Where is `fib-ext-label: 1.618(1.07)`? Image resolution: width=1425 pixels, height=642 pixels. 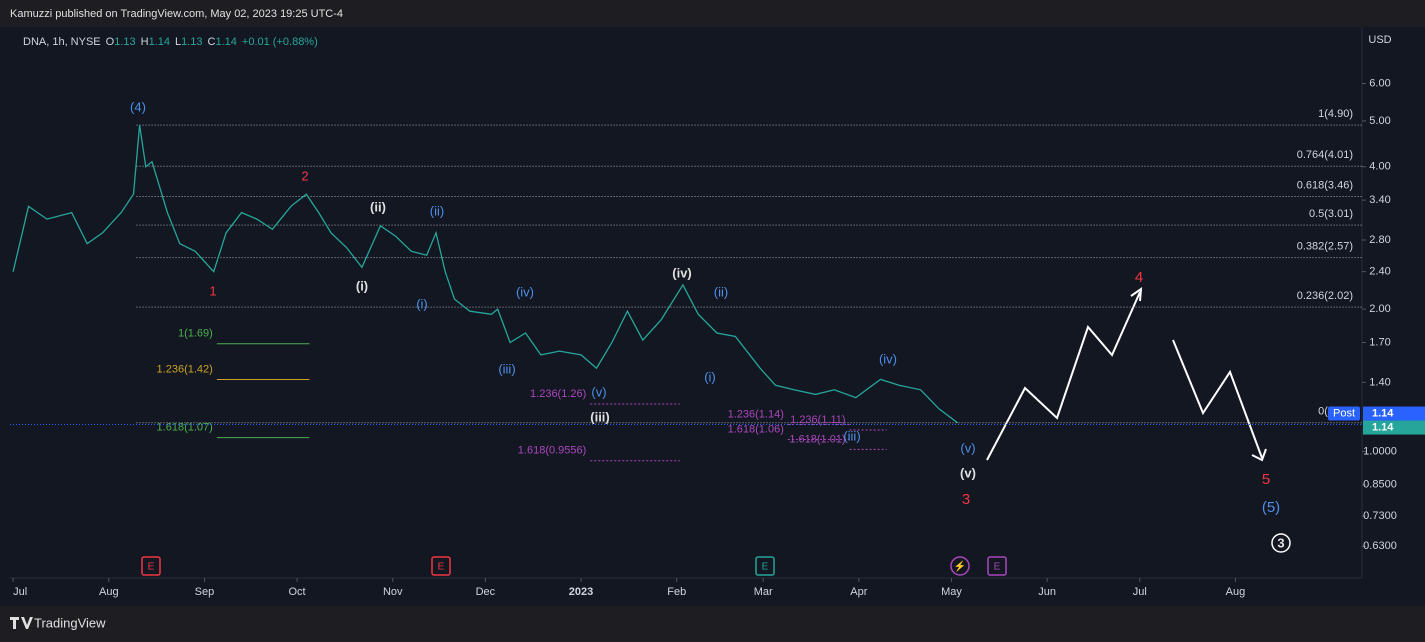
fib-ext-label: 1.618(1.07) is located at coordinates (185, 427).